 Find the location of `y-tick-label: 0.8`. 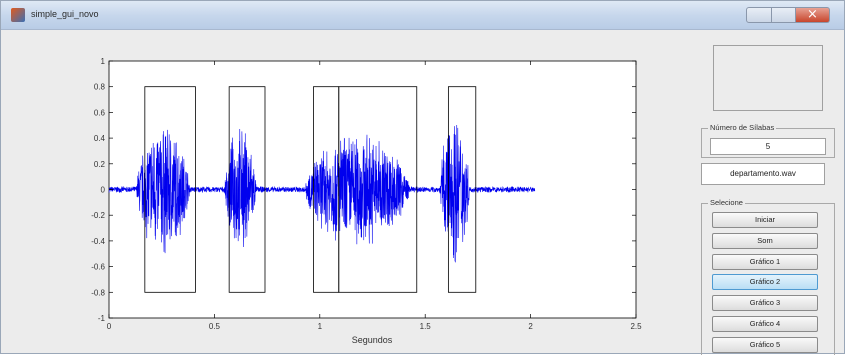

y-tick-label: 0.8 is located at coordinates (100, 87).